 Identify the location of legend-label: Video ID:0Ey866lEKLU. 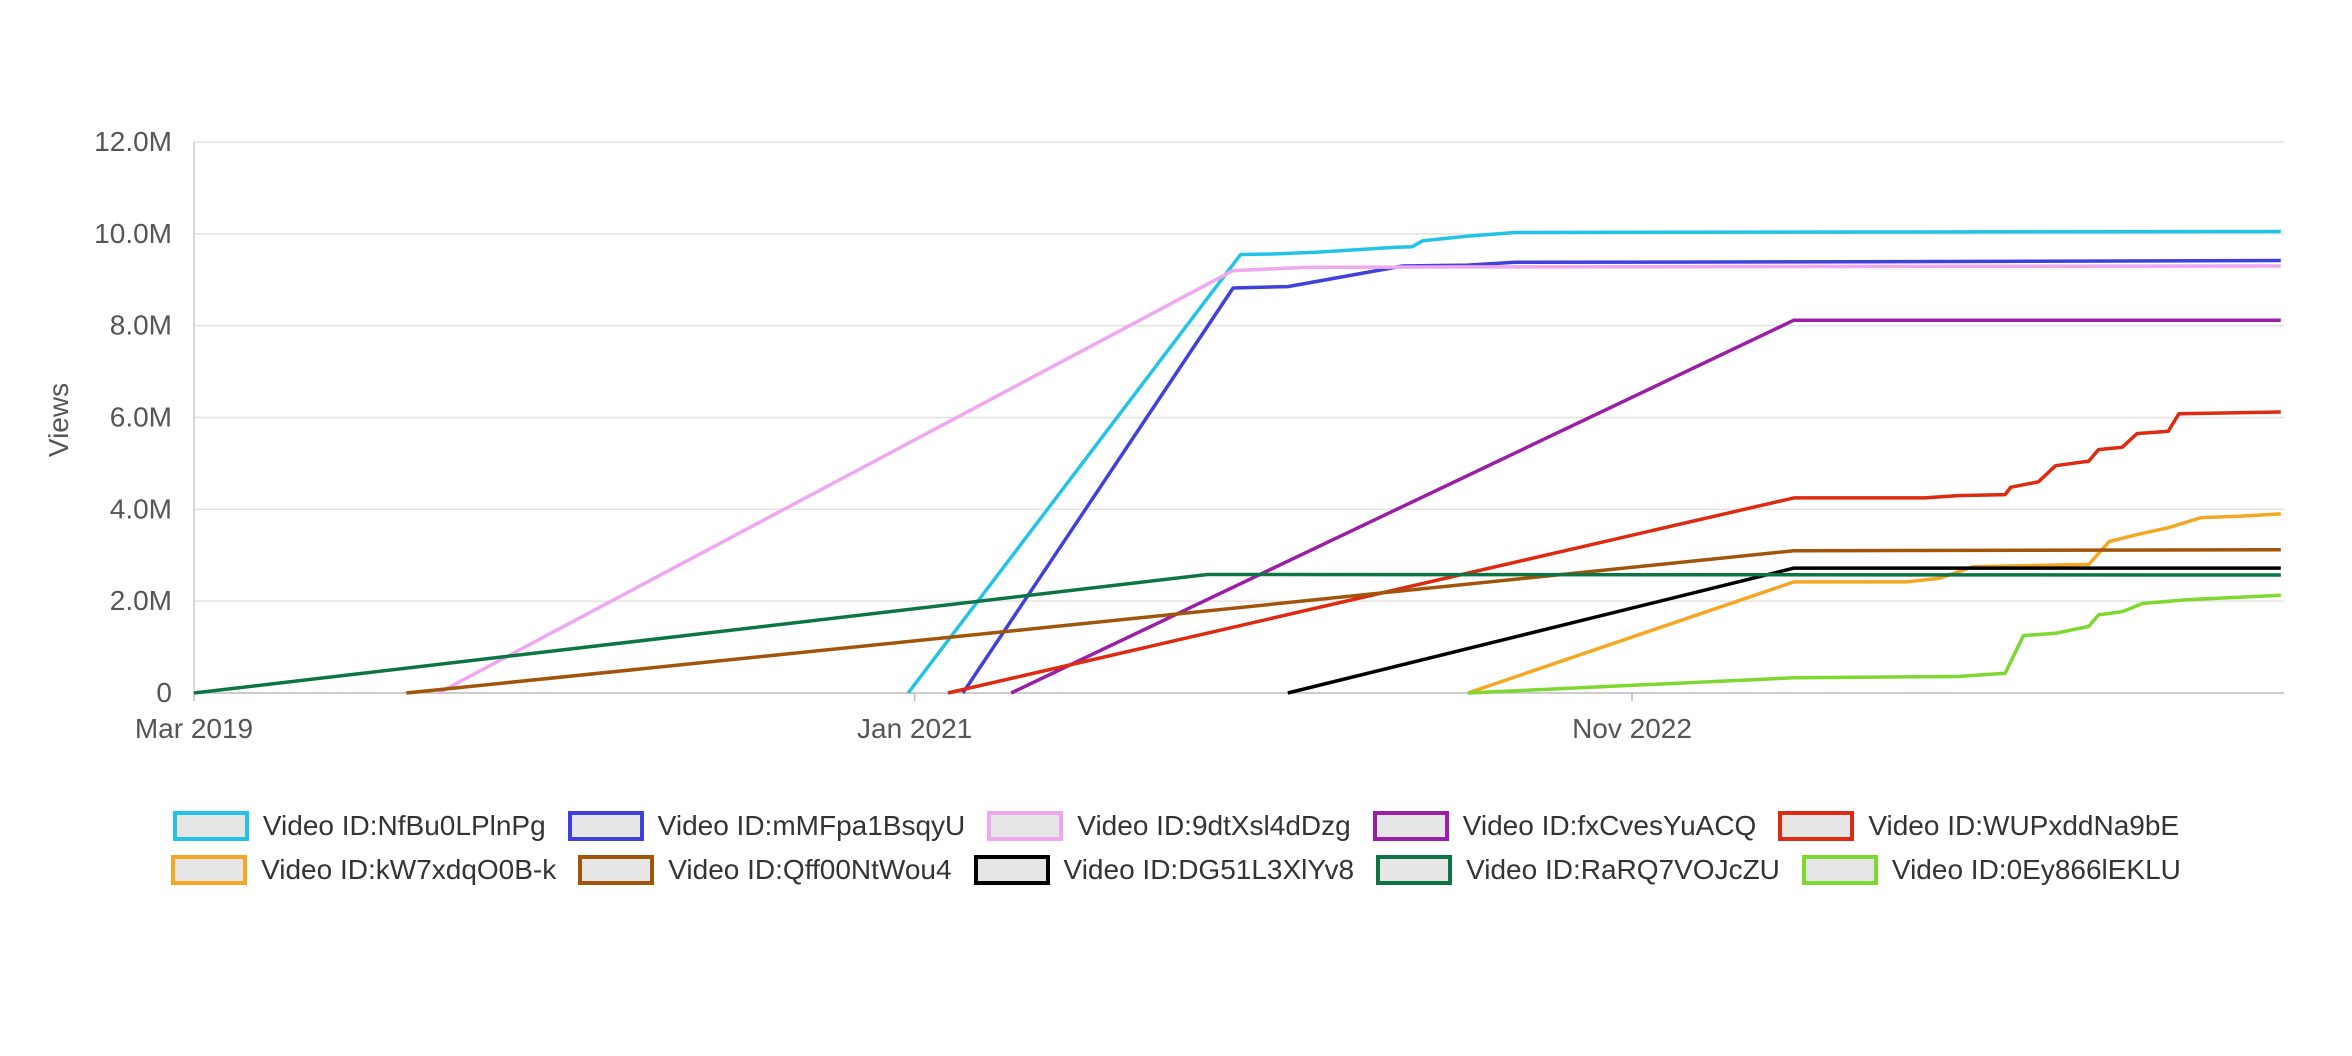
(2036, 869).